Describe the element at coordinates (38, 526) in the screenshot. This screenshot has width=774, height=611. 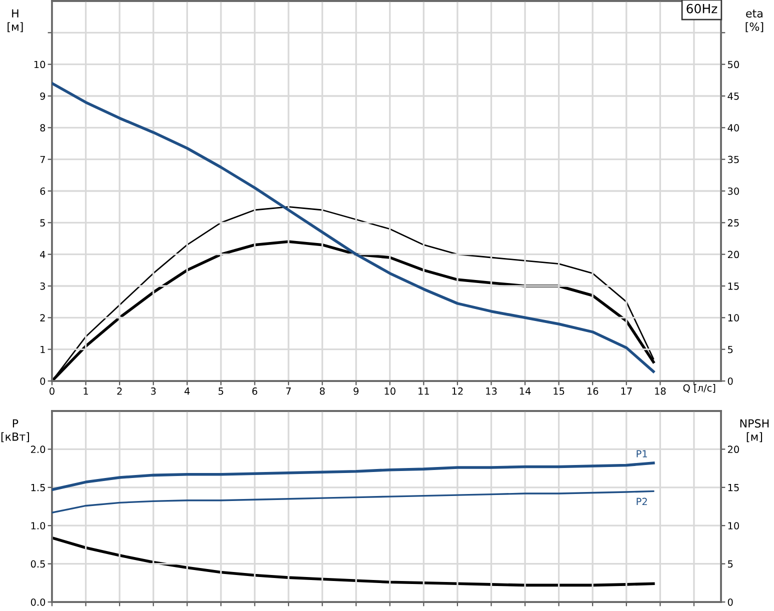
I see `y-tick-label: 1.0` at that location.